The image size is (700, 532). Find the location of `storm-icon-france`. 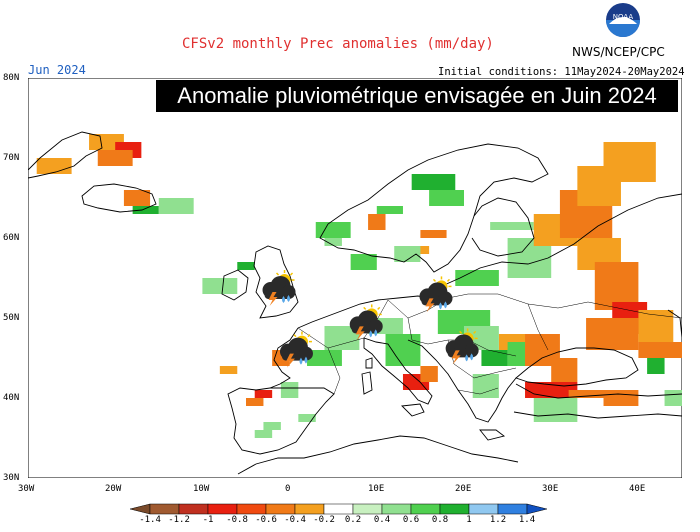

storm-icon-france is located at coordinates (296, 349).